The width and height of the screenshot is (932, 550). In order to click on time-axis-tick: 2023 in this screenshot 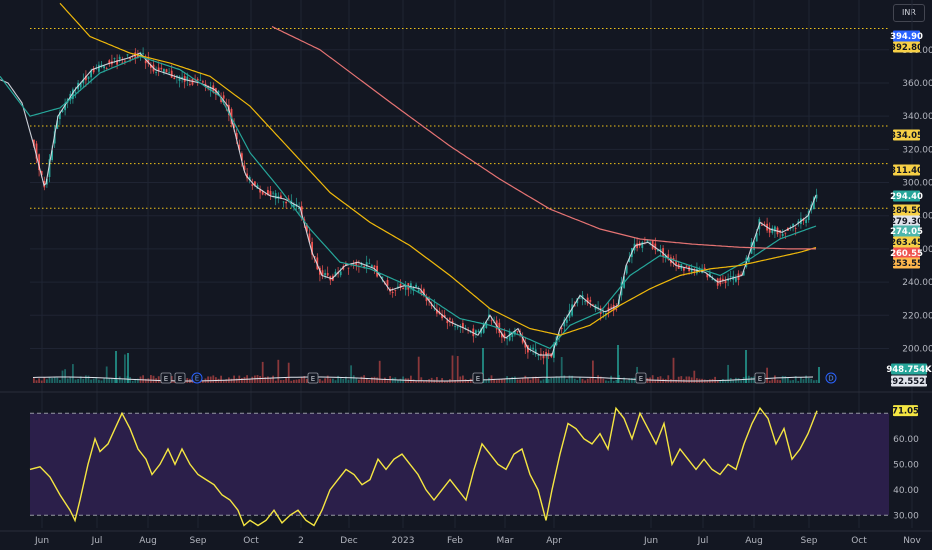, I will do `click(403, 541)`.